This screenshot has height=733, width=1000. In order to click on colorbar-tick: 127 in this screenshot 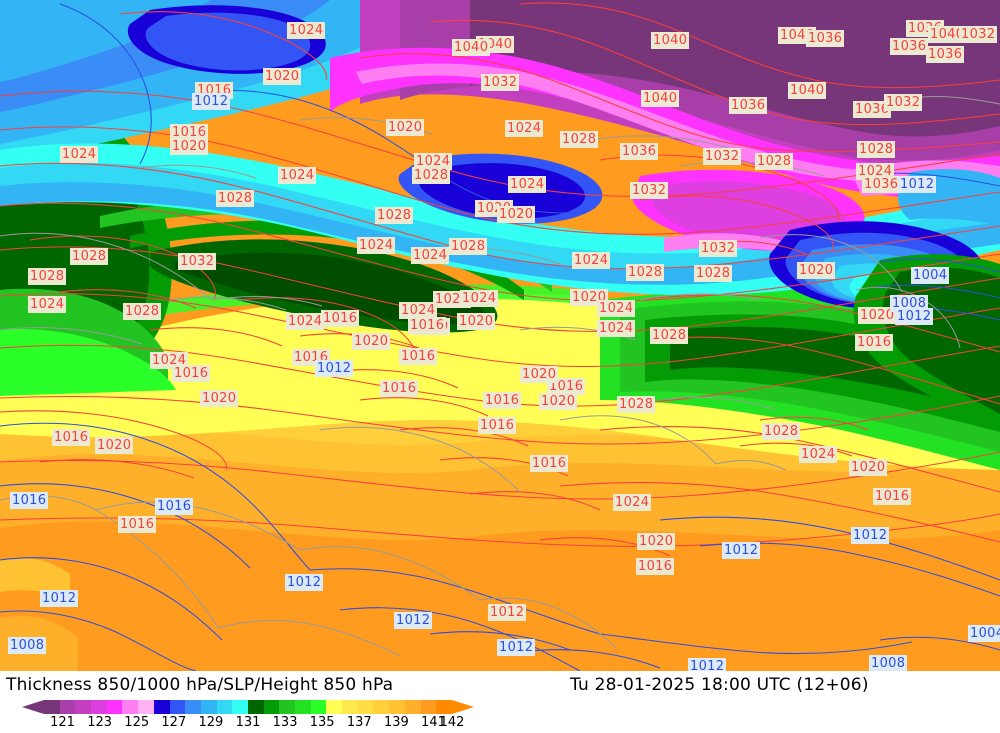, I will do `click(174, 722)`.